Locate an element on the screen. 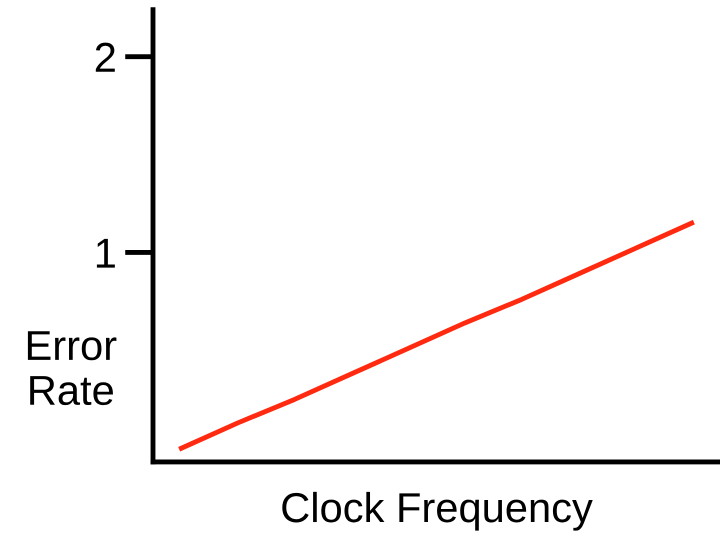 The image size is (720, 557). y-tick-label: 2 is located at coordinates (105, 57).